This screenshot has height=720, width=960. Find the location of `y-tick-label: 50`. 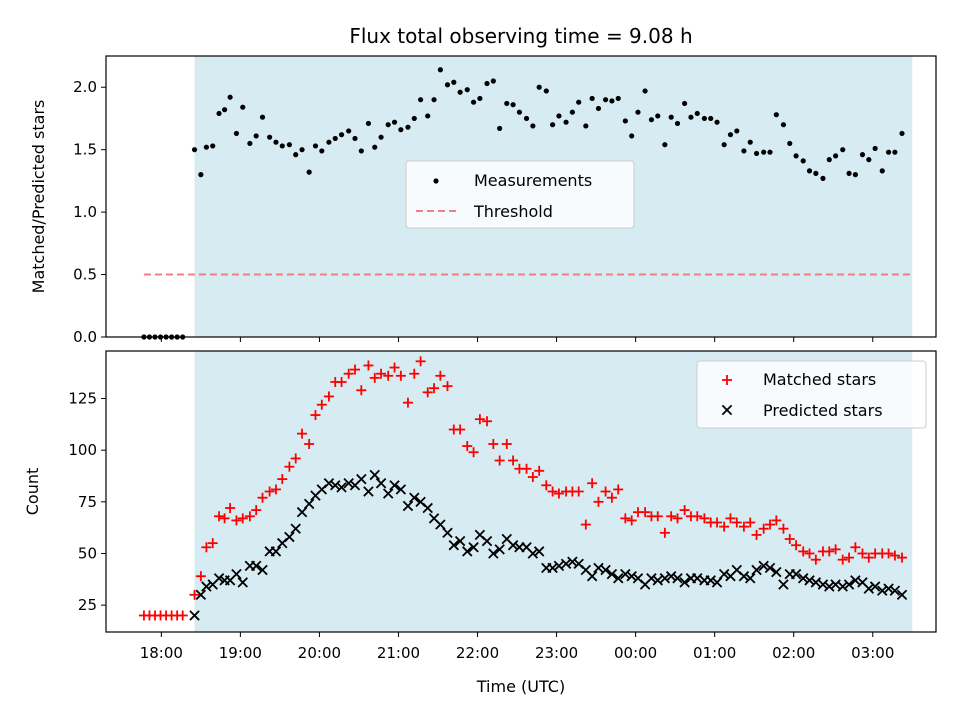

y-tick-label: 50 is located at coordinates (87, 553).